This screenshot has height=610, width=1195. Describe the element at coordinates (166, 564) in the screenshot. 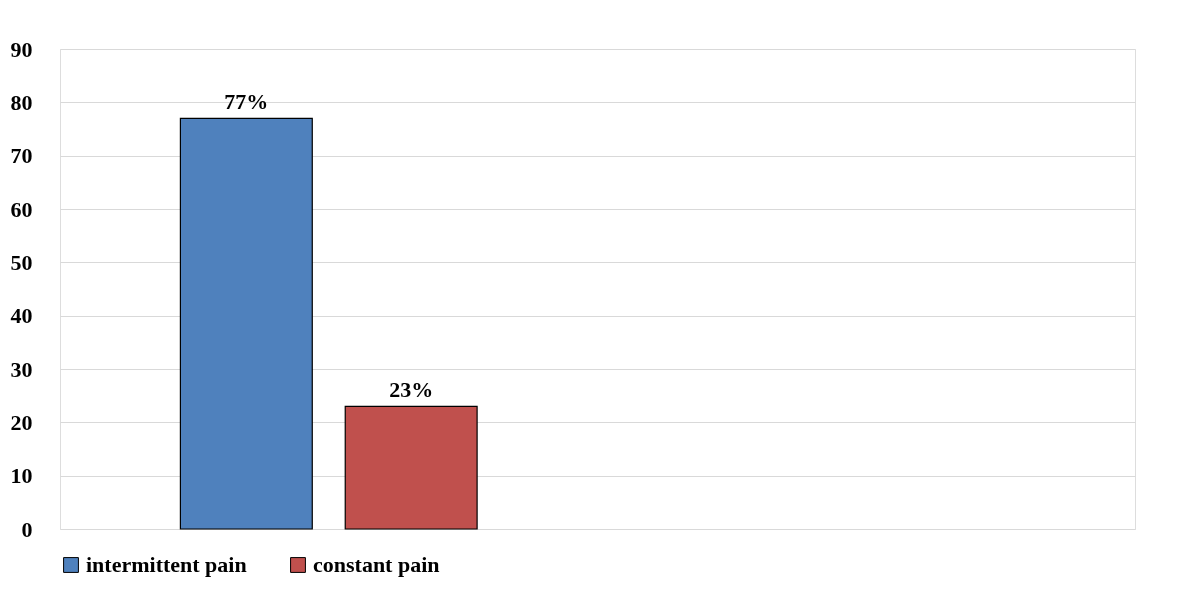

I see `legend-label: intermittent pain` at that location.